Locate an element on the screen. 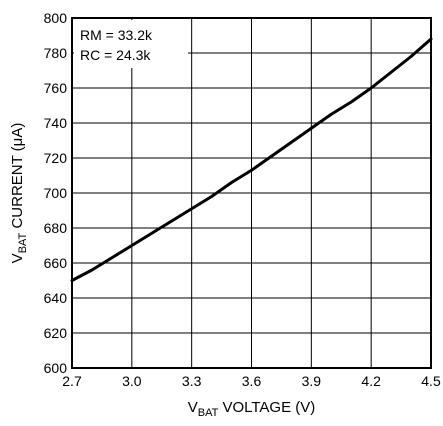 This screenshot has width=443, height=426. x-tick-label: 3.9 is located at coordinates (312, 381).